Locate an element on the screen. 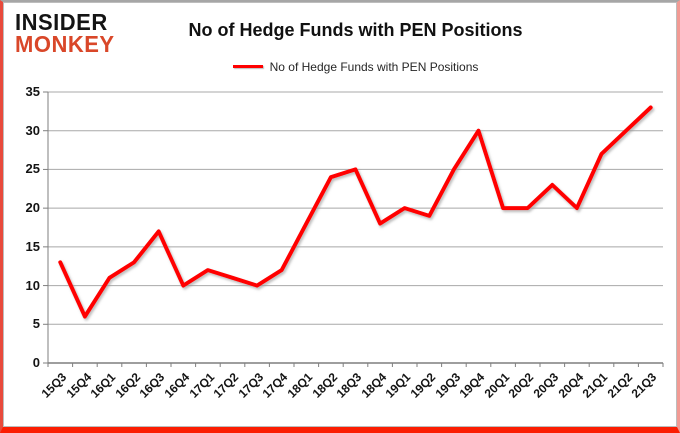 Image resolution: width=680 pixels, height=433 pixels. y-axis-tick-label: 35 is located at coordinates (32, 91).